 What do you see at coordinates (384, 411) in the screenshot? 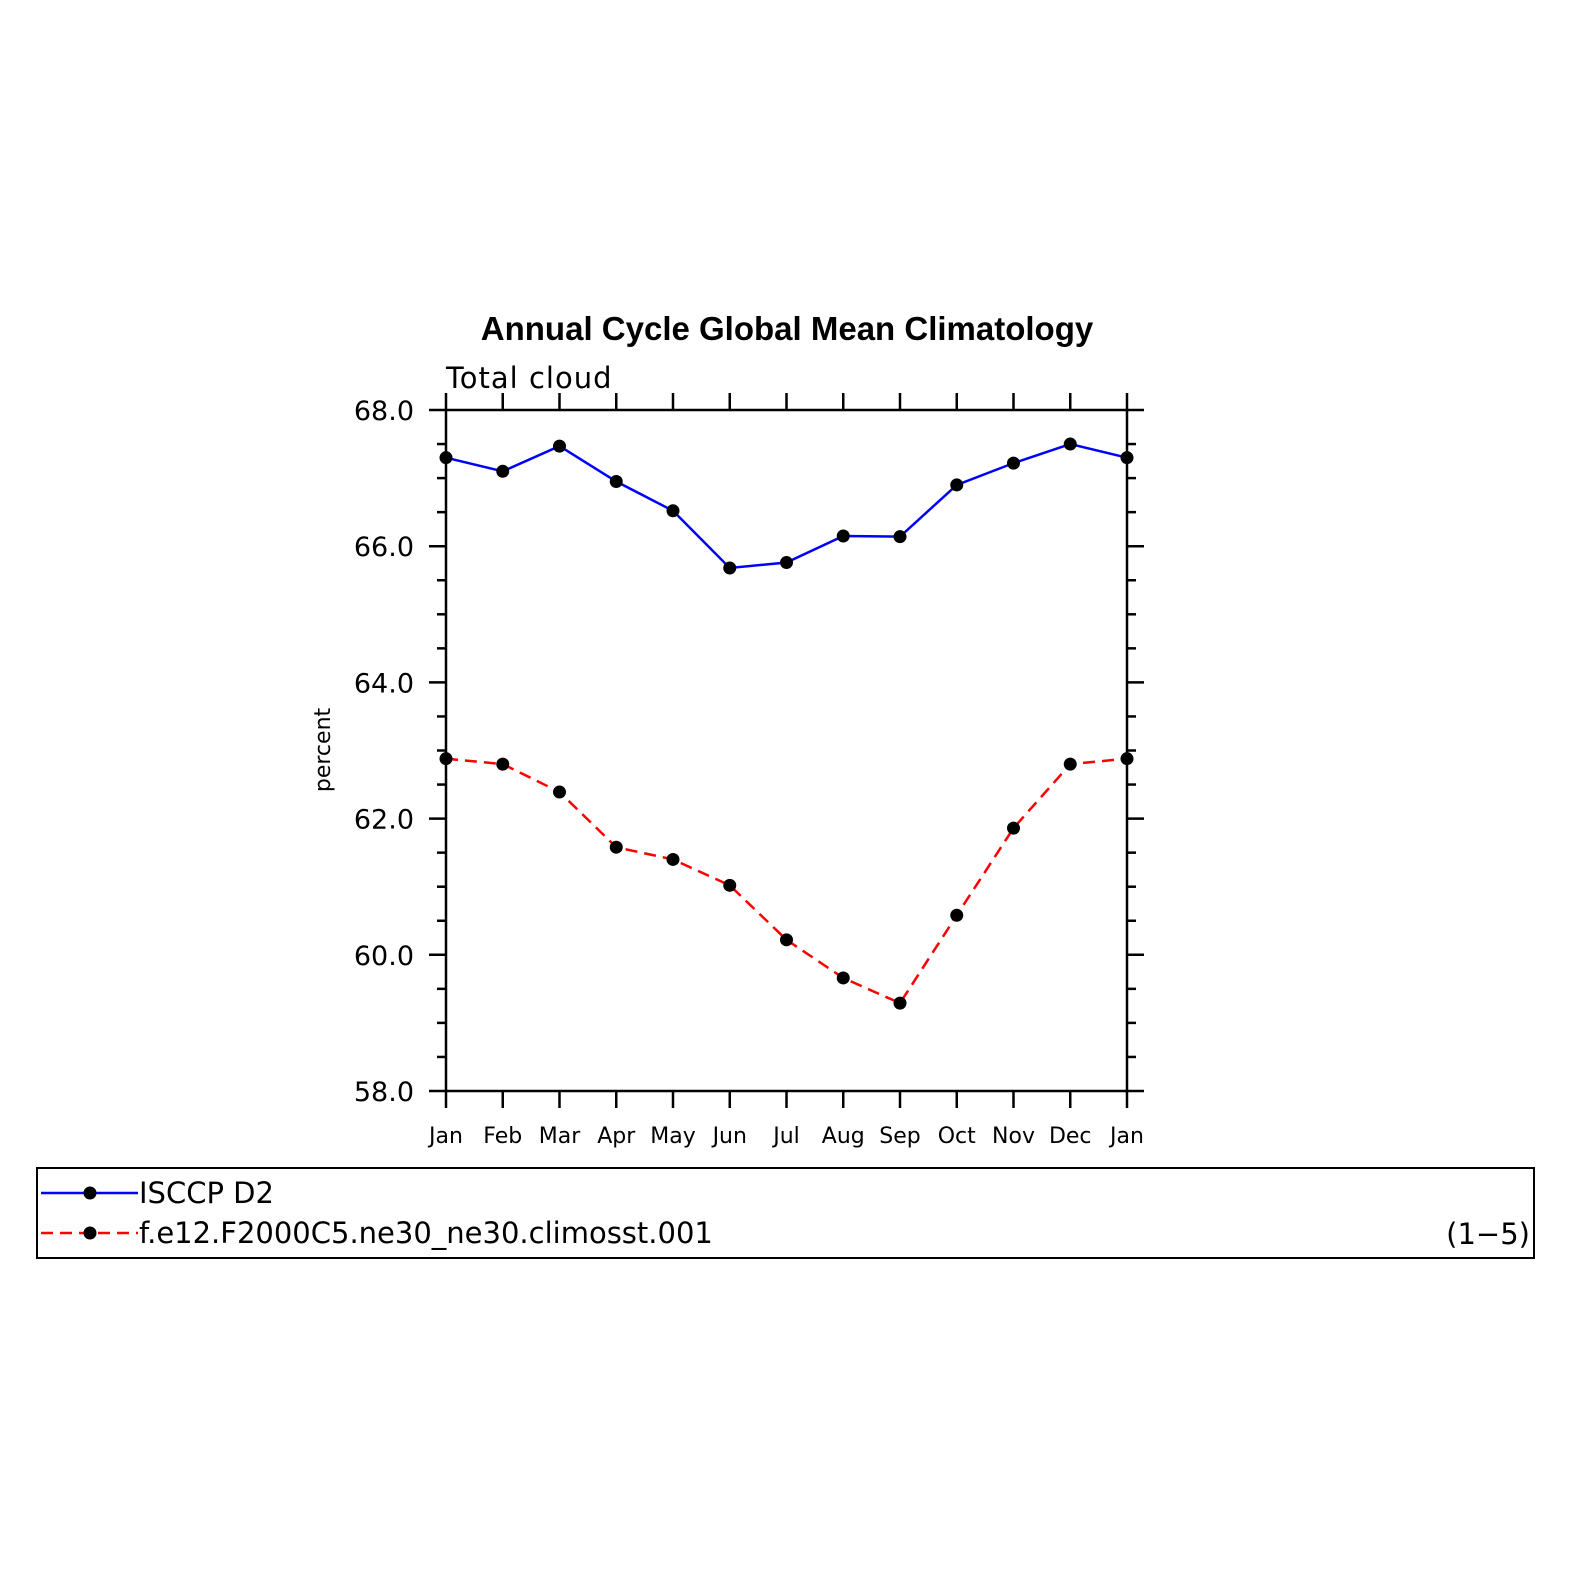
I see `y-tick-label: 68.0` at bounding box center [384, 411].